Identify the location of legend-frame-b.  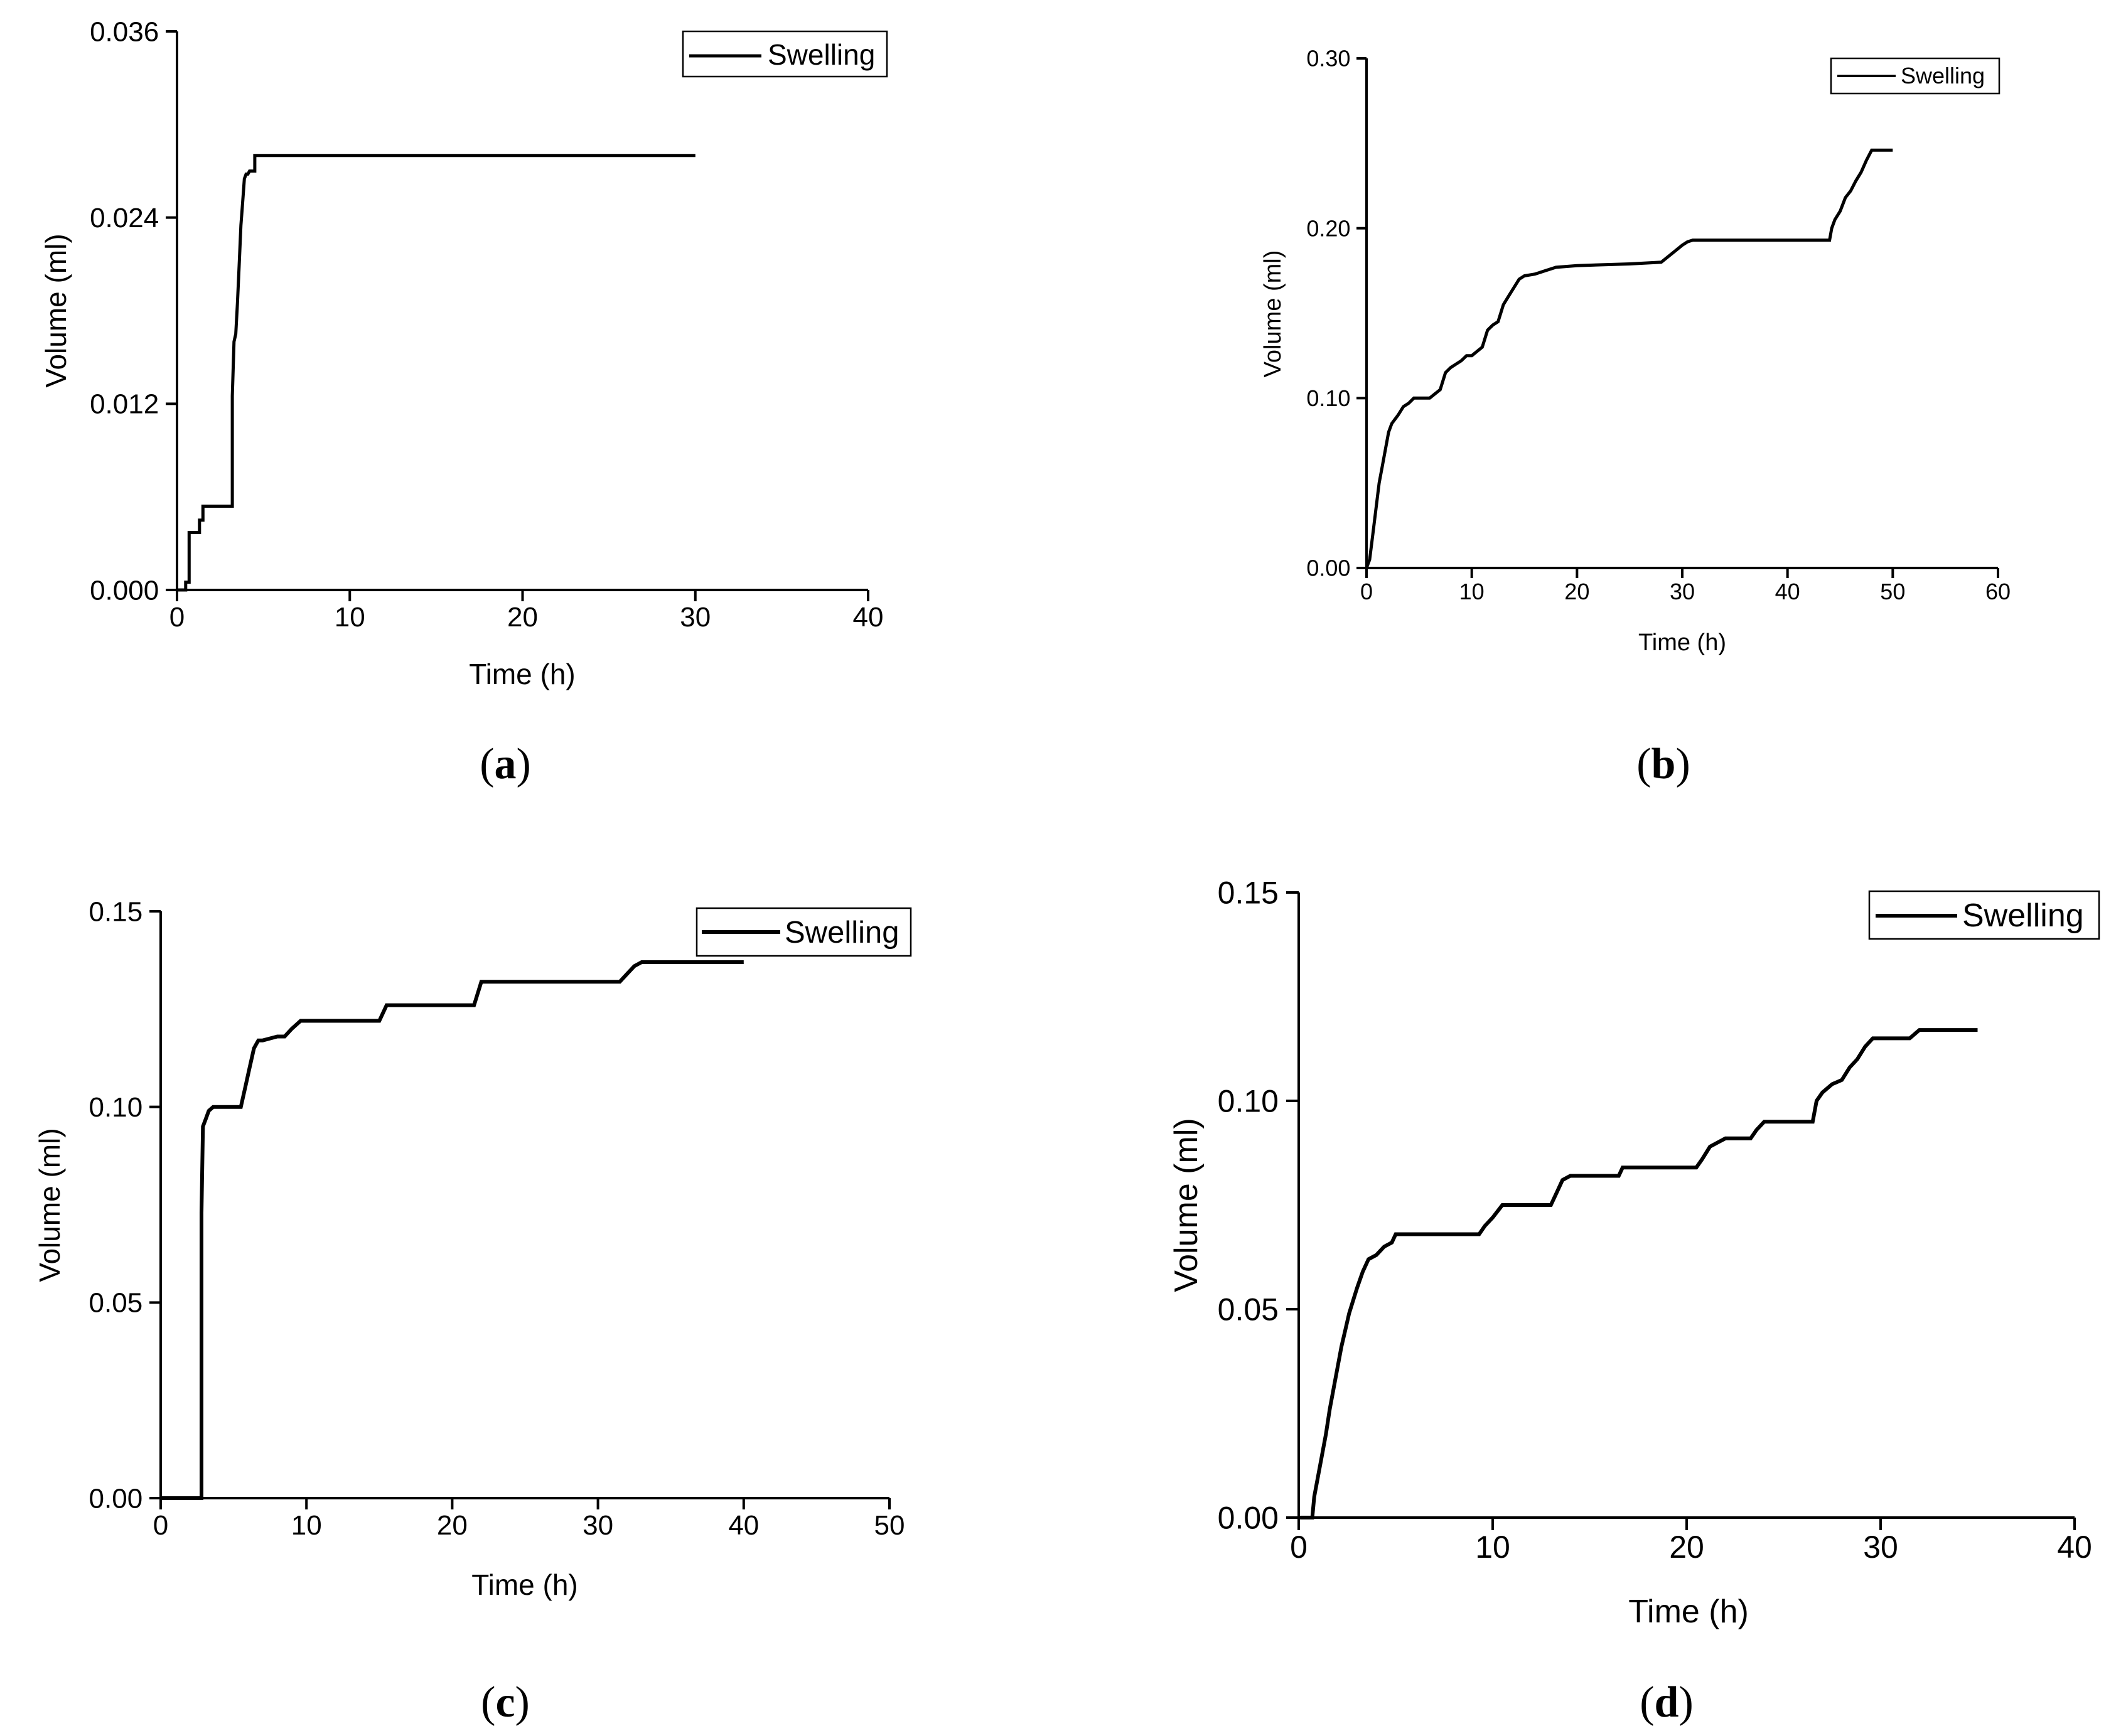
(1915, 76).